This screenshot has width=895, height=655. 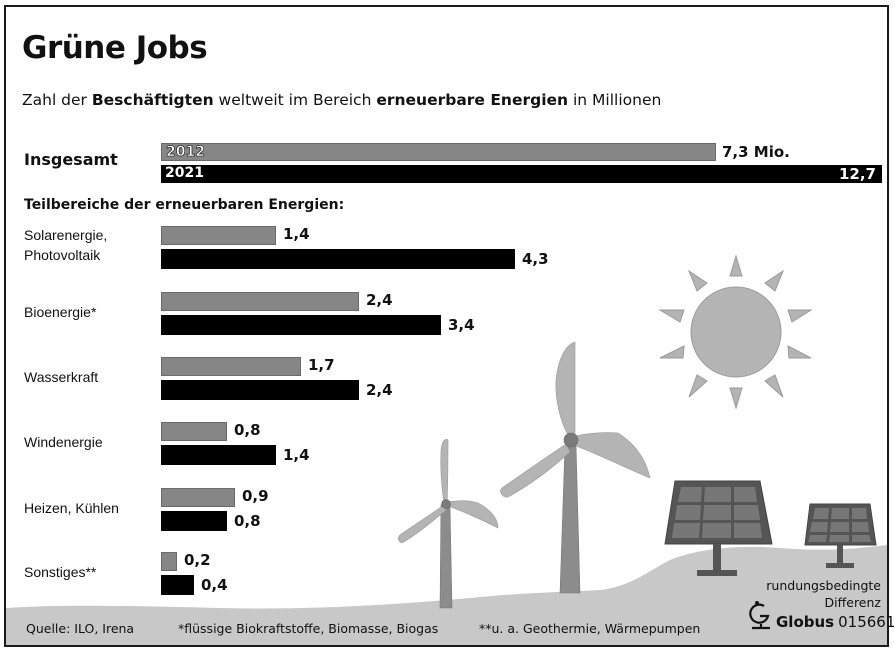 What do you see at coordinates (152, 100) in the screenshot?
I see `subtitle-emphasis: Beschäftigten` at bounding box center [152, 100].